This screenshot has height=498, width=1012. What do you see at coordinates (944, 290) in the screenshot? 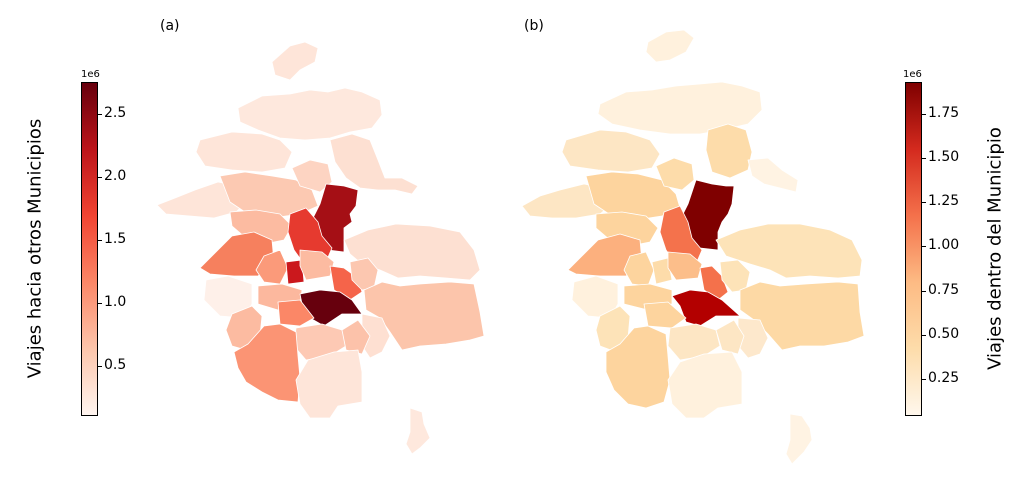
I see `colorbar-tick-label: 0.75` at bounding box center [944, 290].